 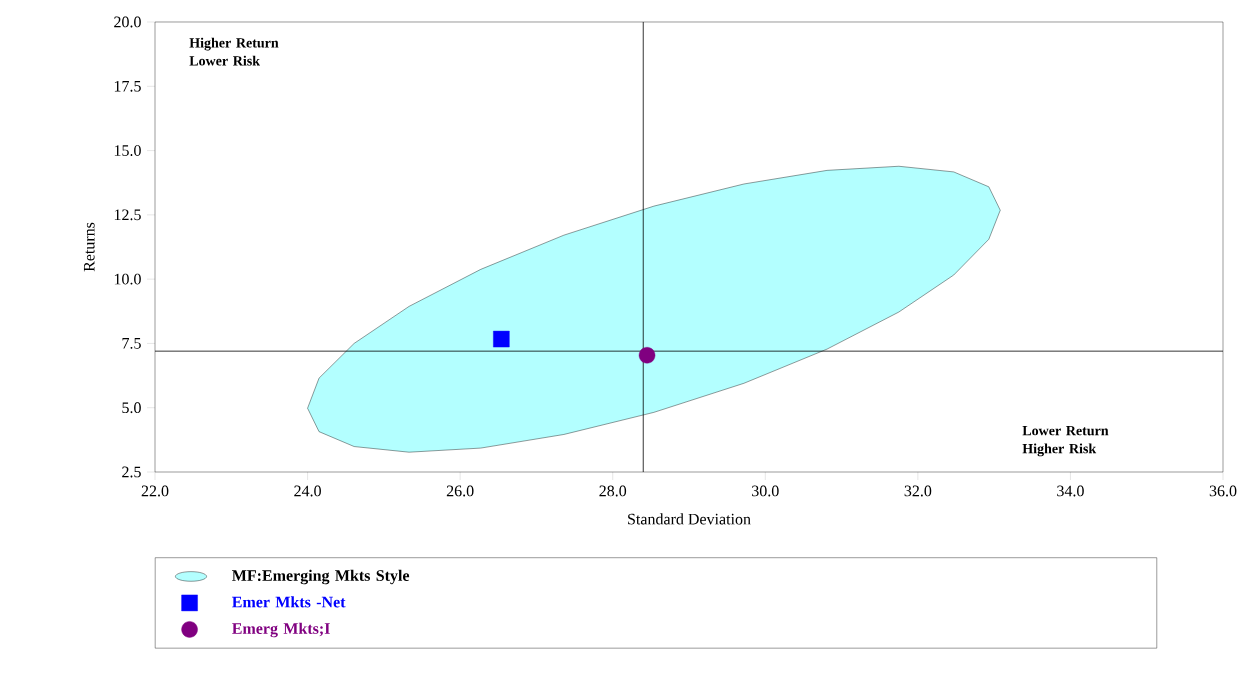 What do you see at coordinates (765, 491) in the screenshot?
I see `x-tick-label: 30.0` at bounding box center [765, 491].